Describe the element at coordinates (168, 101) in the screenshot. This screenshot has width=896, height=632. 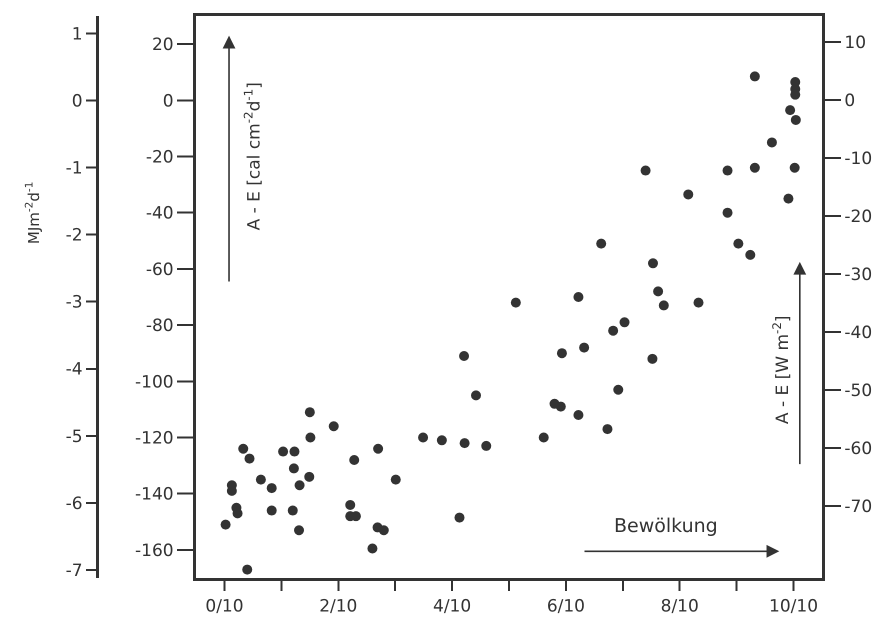
I see `y-tick-label: 0` at that location.